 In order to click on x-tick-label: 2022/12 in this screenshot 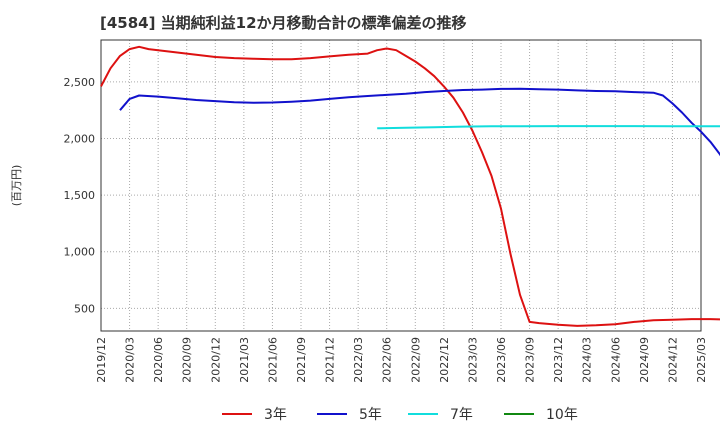, I will do `click(444, 360)`.